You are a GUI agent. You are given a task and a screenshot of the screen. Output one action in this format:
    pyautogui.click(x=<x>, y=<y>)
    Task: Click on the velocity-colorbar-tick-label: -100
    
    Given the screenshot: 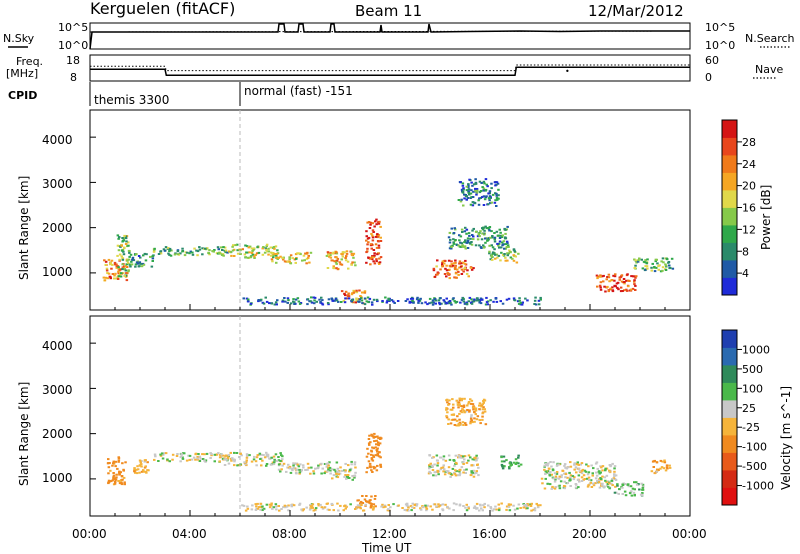 What is the action you would take?
    pyautogui.click(x=754, y=447)
    